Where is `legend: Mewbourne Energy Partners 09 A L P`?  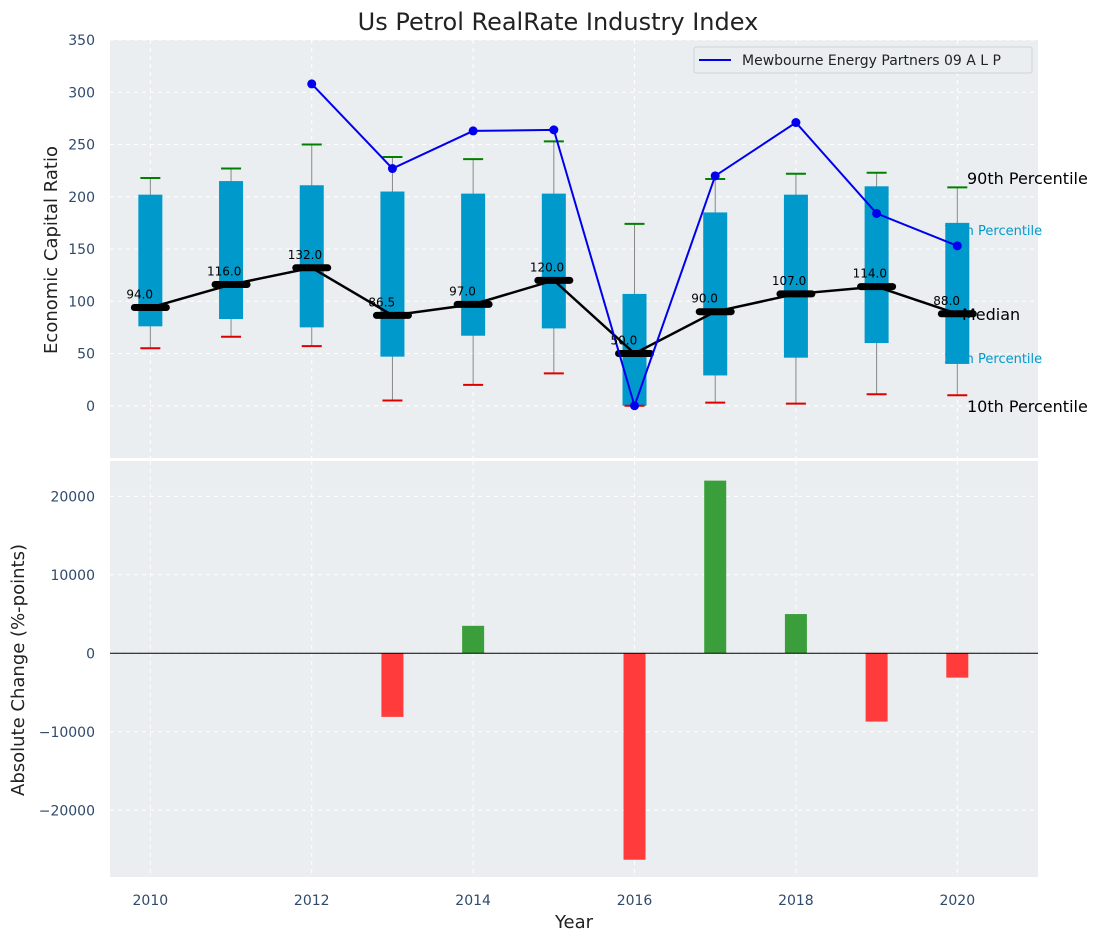
legend: Mewbourne Energy Partners 09 A L P is located at coordinates (863, 60).